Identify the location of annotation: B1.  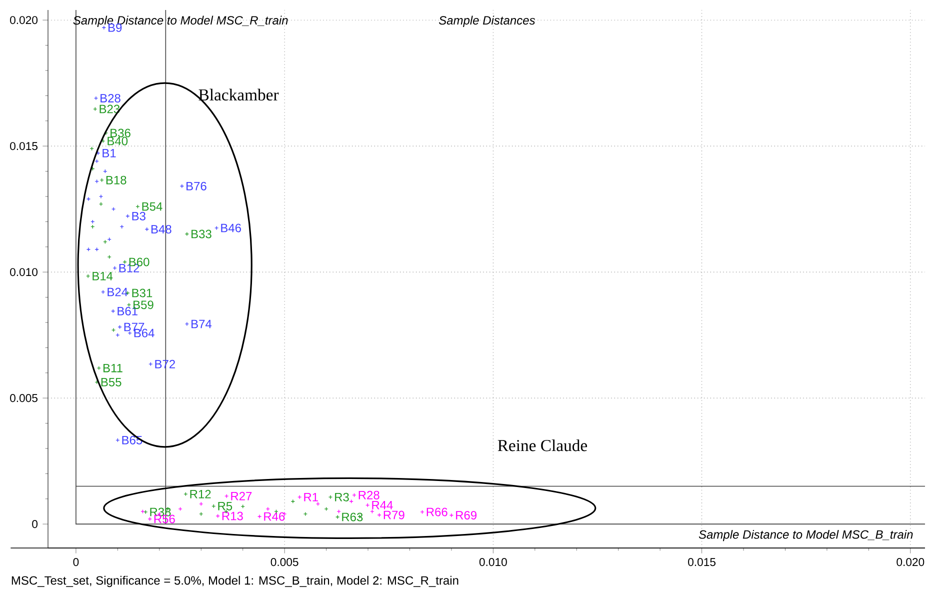
(109, 153).